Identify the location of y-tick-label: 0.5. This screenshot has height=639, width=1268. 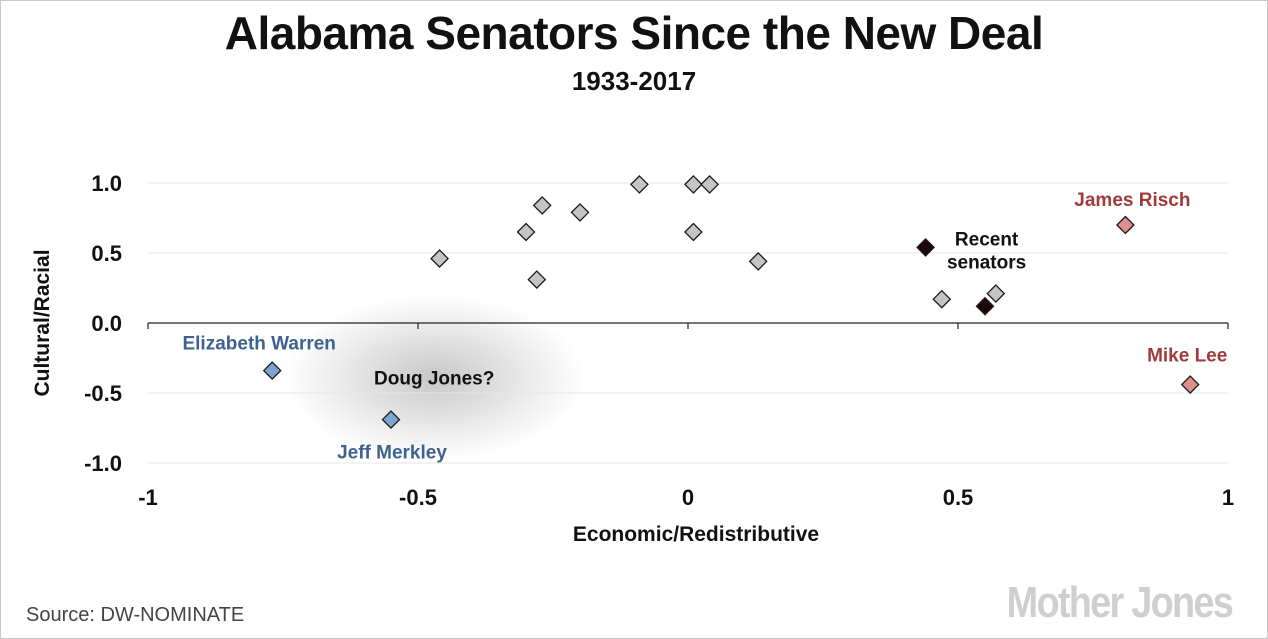
(106, 253).